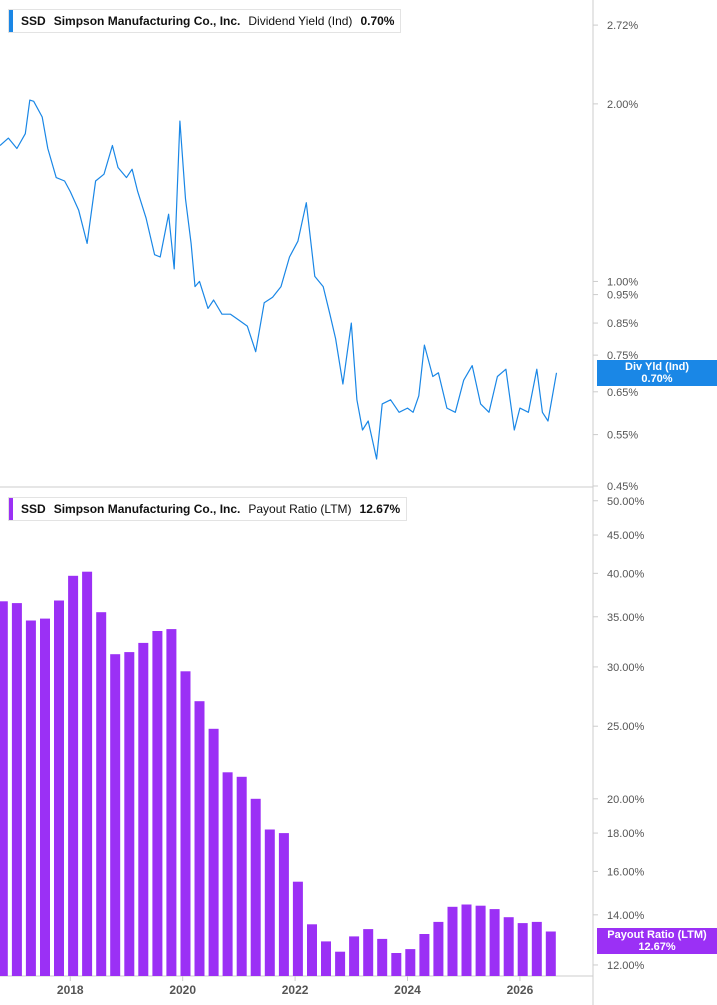 This screenshot has width=717, height=1005. What do you see at coordinates (626, 800) in the screenshot?
I see `y-tick-label: 20.00%` at bounding box center [626, 800].